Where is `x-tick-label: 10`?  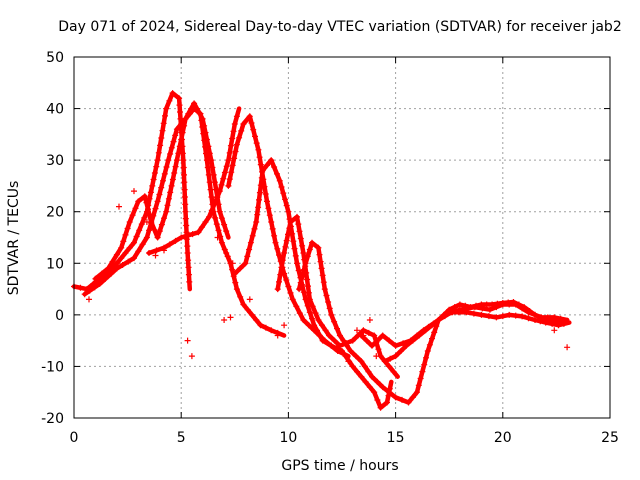
x-tick-label: 10 is located at coordinates (288, 438).